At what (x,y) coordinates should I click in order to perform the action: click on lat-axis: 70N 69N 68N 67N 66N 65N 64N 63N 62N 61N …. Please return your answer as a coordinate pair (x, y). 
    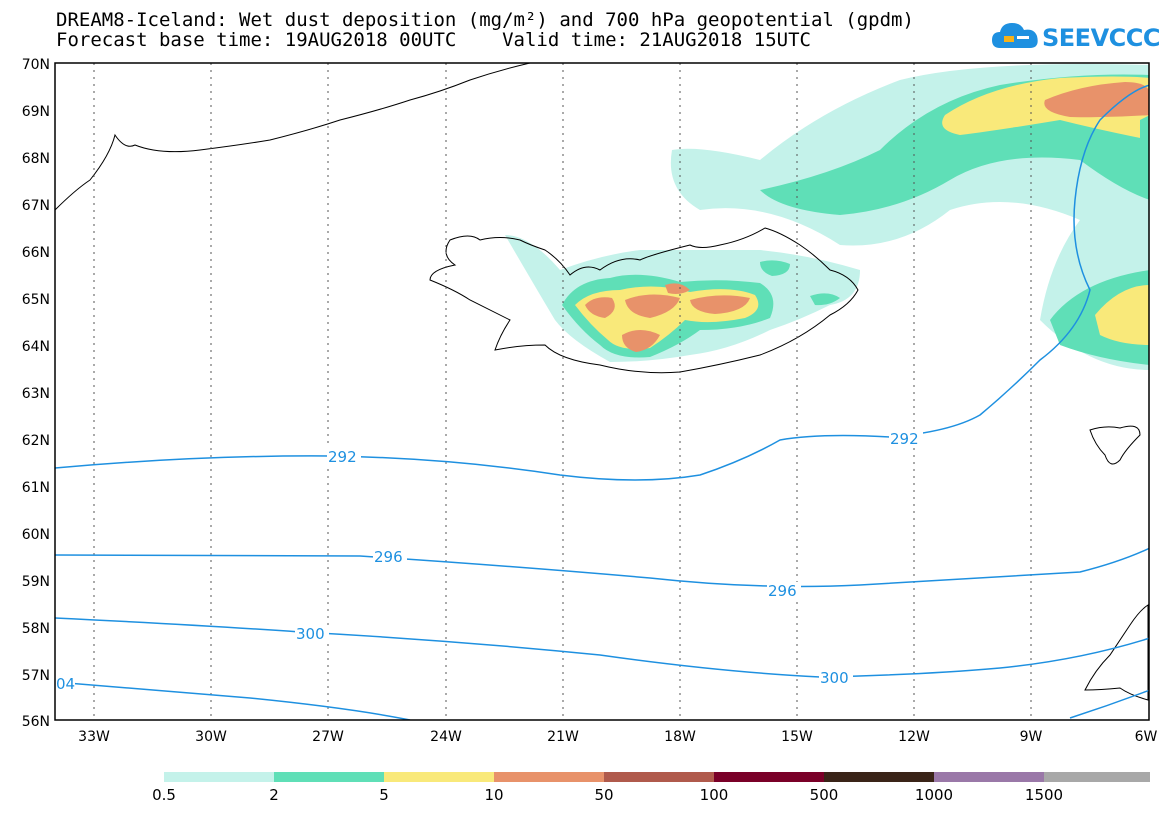
    Looking at the image, I should click on (36, 393).